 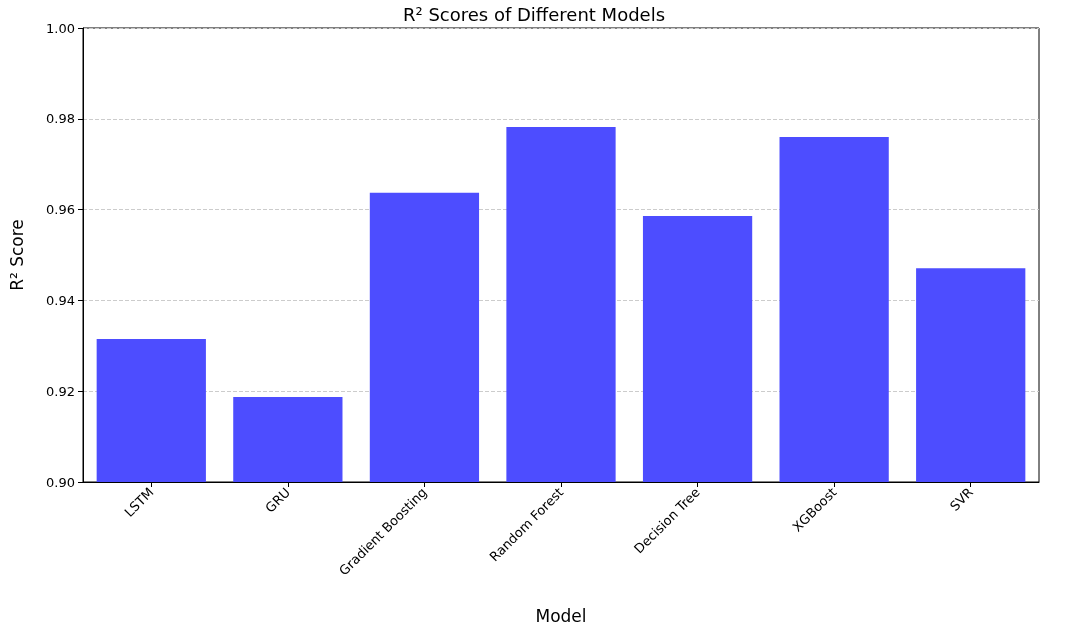 I want to click on y-tick-label: 1.00, so click(x=60, y=28).